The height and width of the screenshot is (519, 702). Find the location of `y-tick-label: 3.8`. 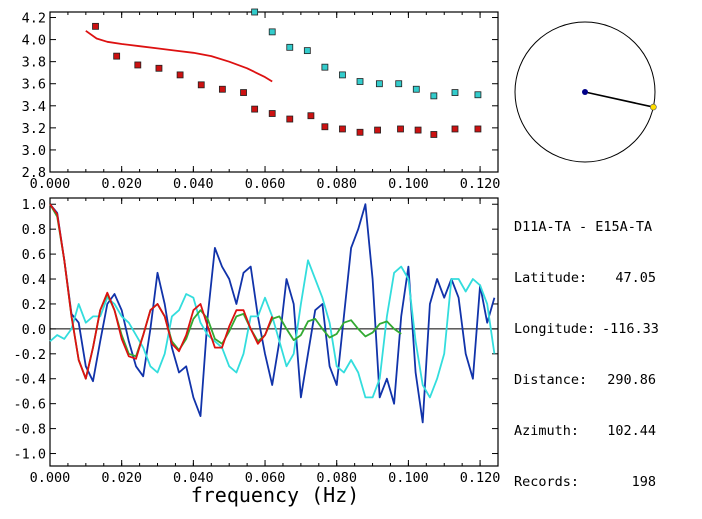

y-tick-label: 3.8 is located at coordinates (34, 63).